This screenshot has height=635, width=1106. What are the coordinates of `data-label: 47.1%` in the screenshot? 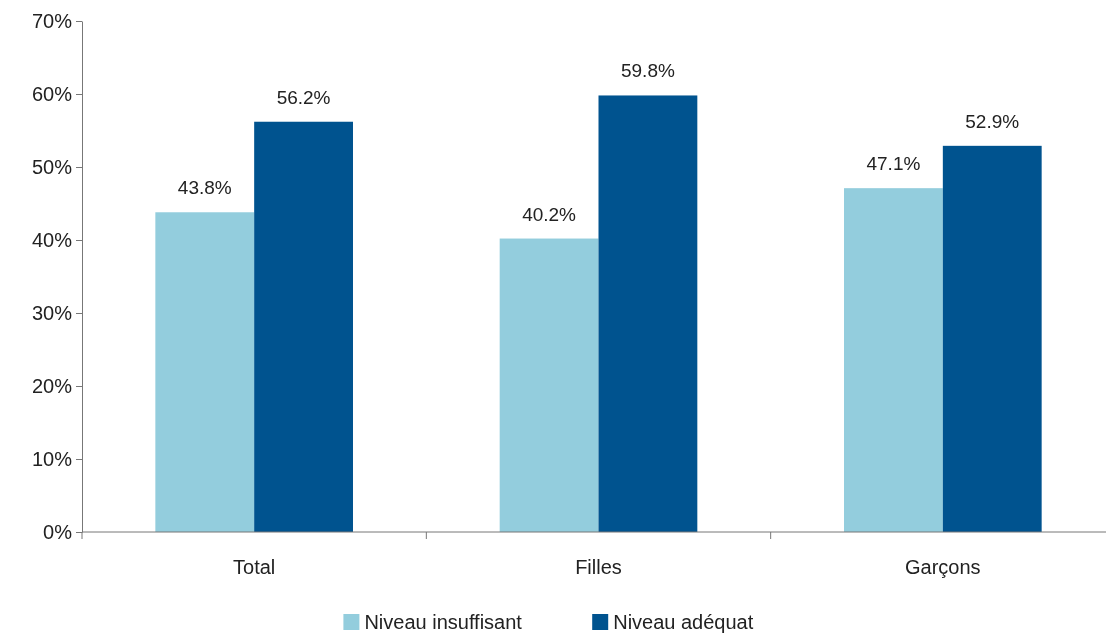 It's located at (893, 164).